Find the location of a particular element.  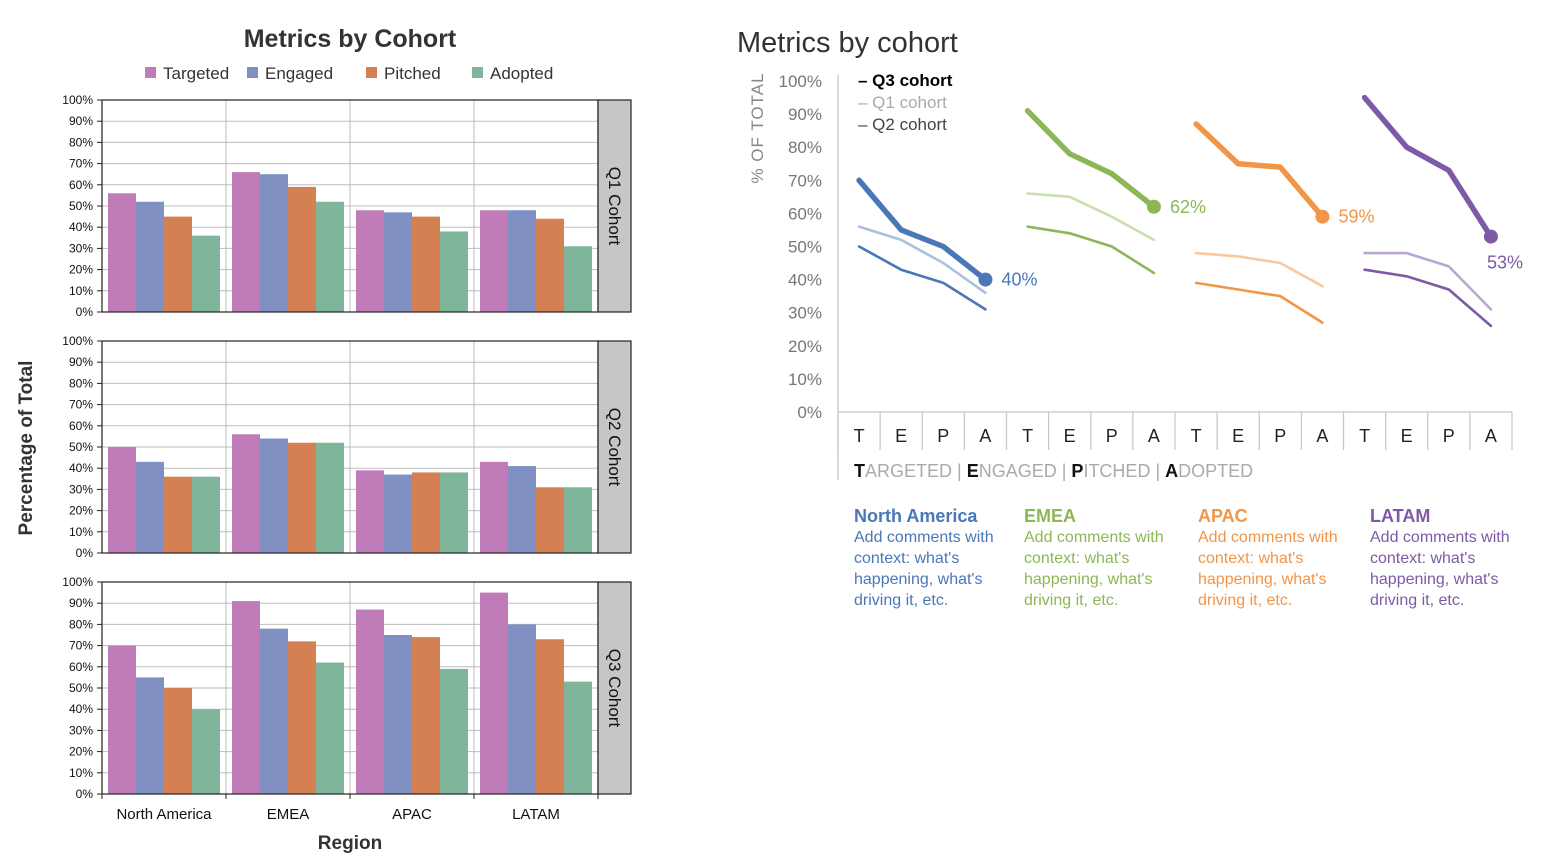

caption-rest: ARGETED is located at coordinates (908, 471).